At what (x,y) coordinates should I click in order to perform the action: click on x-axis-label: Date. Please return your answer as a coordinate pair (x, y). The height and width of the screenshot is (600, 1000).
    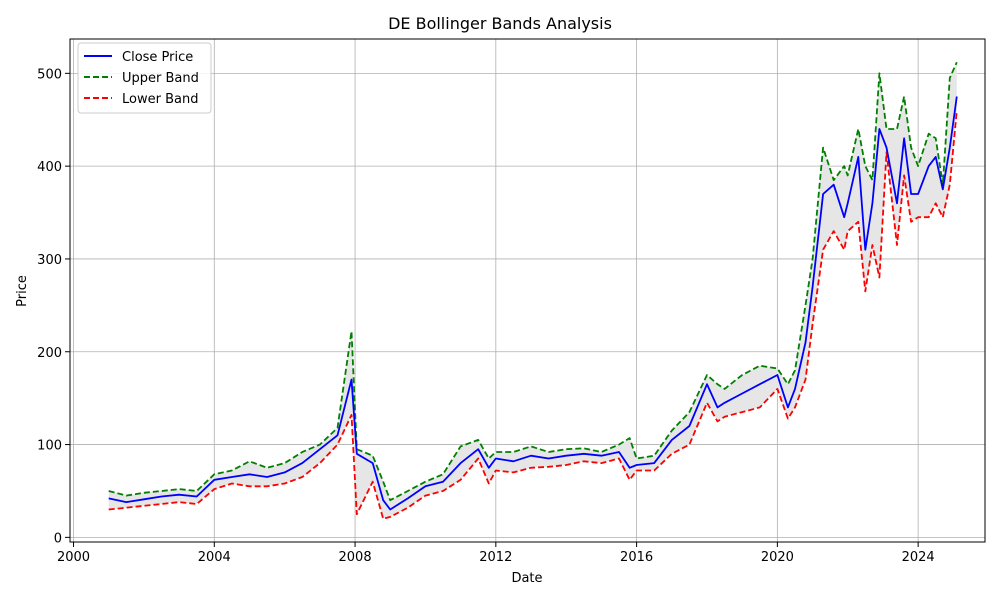
    Looking at the image, I should click on (526, 578).